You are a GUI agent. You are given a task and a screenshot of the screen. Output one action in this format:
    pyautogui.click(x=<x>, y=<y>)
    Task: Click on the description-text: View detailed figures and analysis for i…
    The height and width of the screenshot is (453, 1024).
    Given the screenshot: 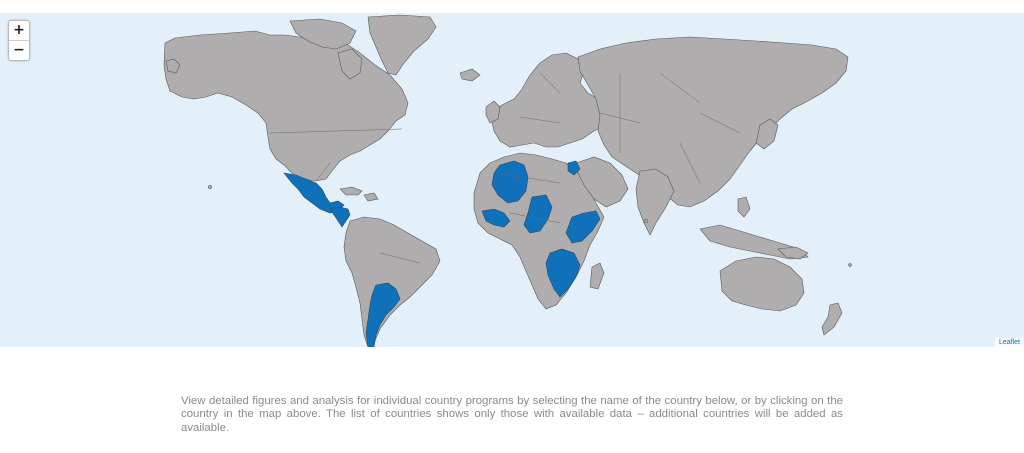 What is the action you would take?
    pyautogui.click(x=512, y=414)
    